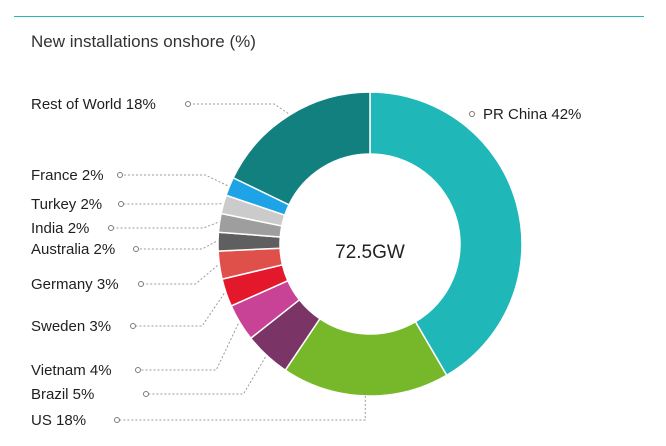 The image size is (666, 446). Describe the element at coordinates (58, 420) in the screenshot. I see `slice-label-us-18: US 18%` at that location.